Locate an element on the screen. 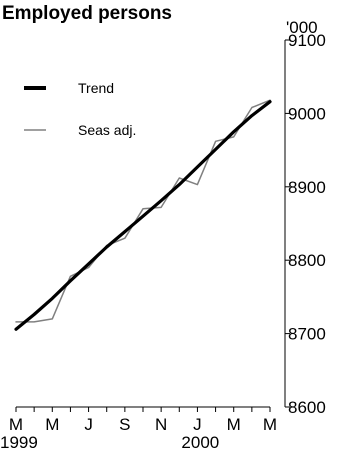 Image resolution: width=339 pixels, height=459 pixels. y-axis-unit: '000 is located at coordinates (302, 27).